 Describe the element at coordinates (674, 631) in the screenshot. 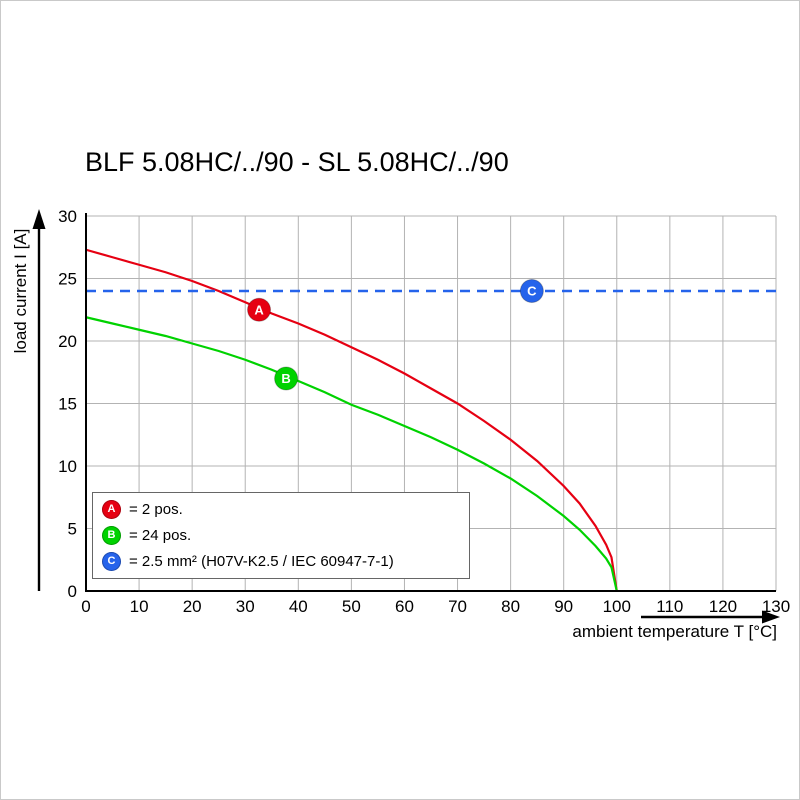

I see `x-axis-label: ambient temperature T [°C]` at that location.